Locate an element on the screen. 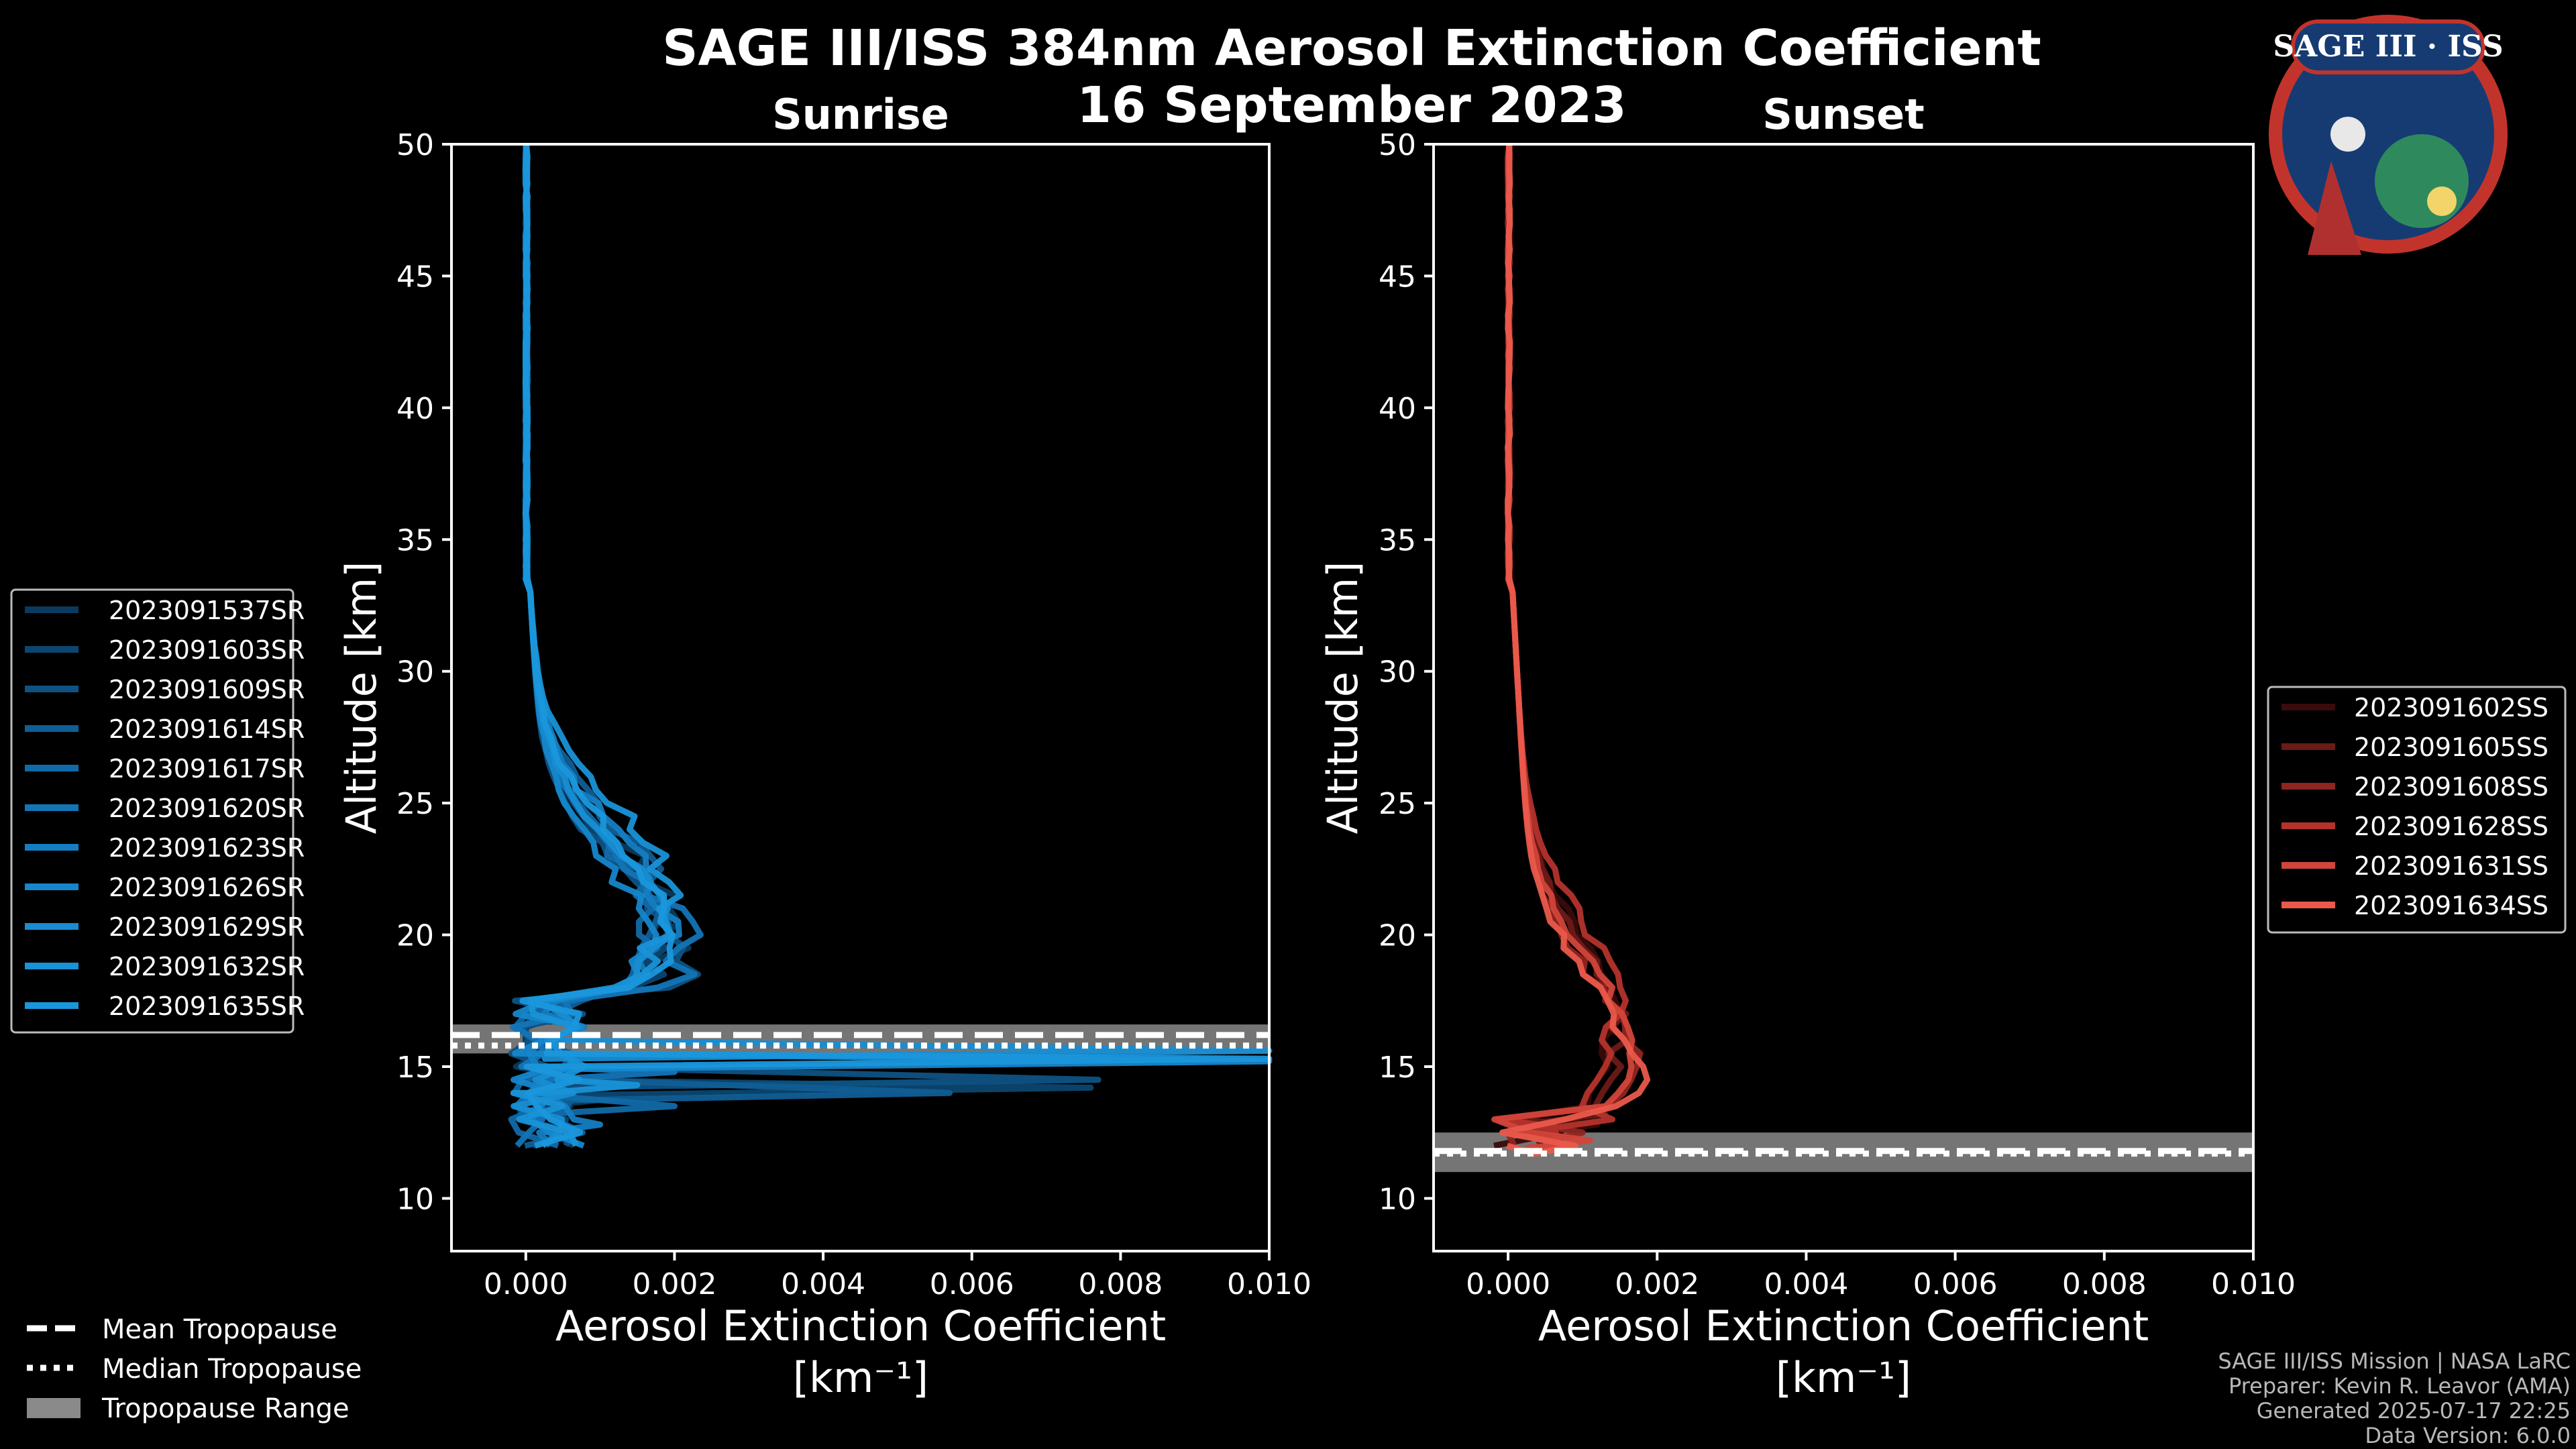 The height and width of the screenshot is (1449, 2576). sage-mission-logo: SAGE III · ISS is located at coordinates (2388, 135).